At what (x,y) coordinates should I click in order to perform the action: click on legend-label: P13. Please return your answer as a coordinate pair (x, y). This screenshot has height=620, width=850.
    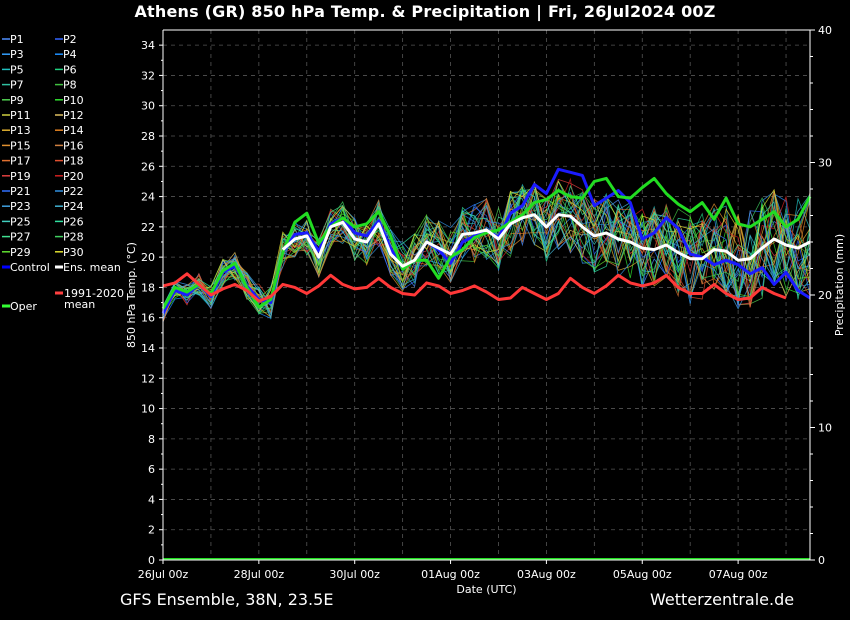
    Looking at the image, I should click on (20, 130).